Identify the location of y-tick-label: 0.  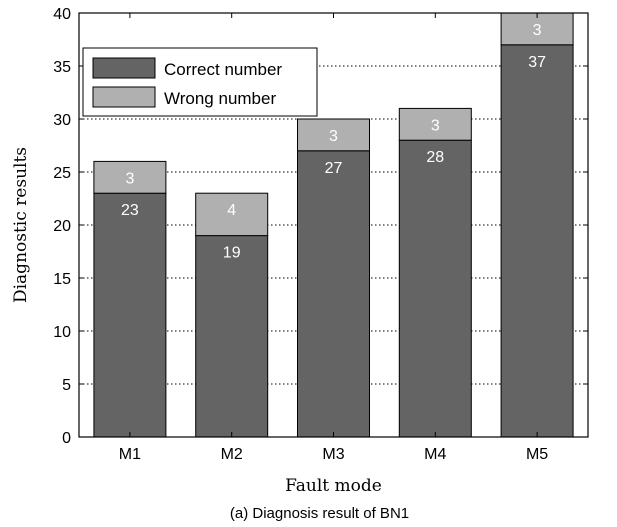
(66, 438).